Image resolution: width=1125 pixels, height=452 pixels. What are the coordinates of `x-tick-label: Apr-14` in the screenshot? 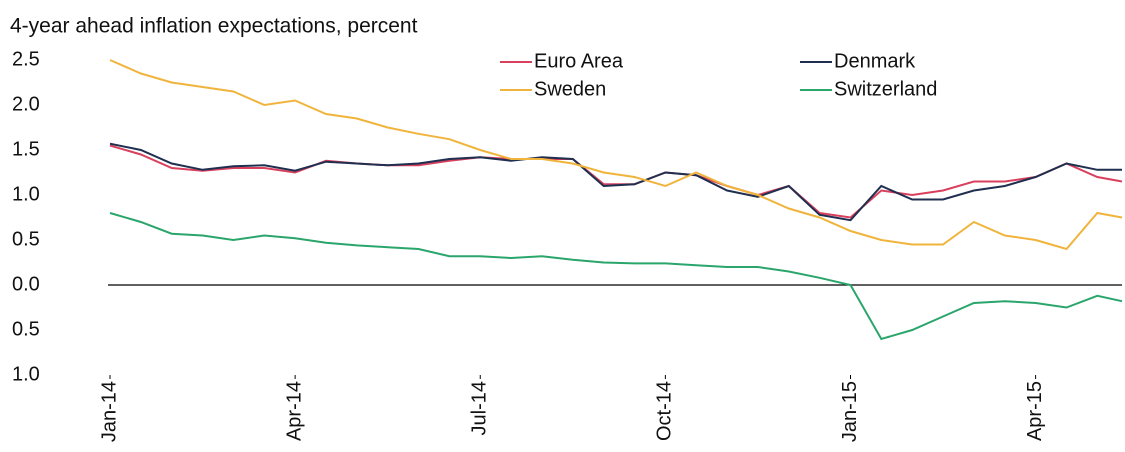 It's located at (294, 411).